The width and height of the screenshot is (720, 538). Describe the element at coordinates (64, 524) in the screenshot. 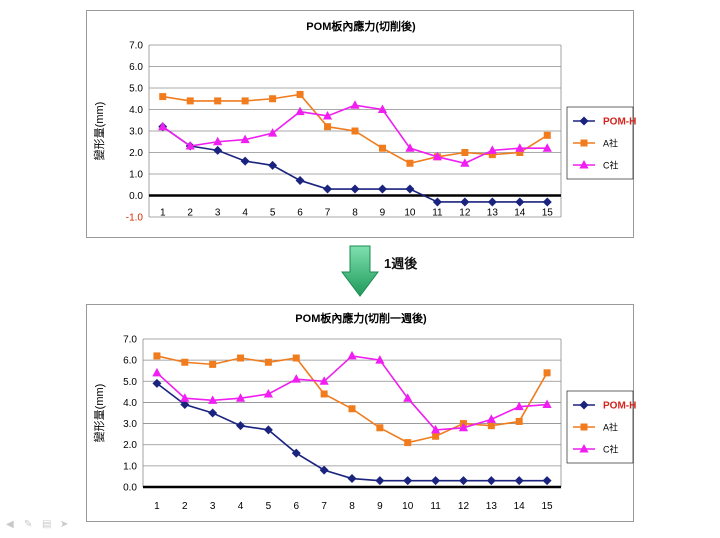

I see `forward-icon: ➤` at that location.